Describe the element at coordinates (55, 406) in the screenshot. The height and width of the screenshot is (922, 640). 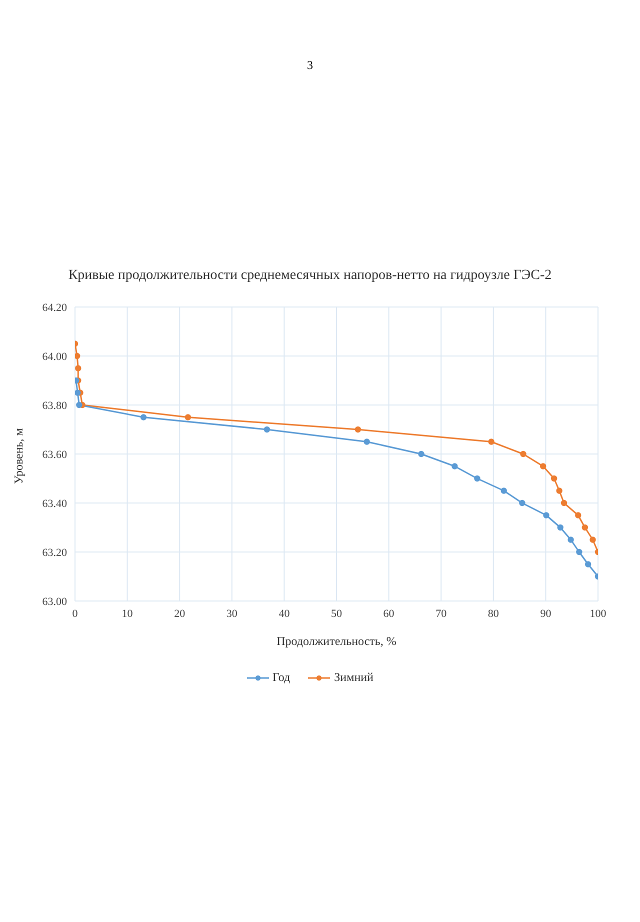
I see `y-tick-label: 63.80` at that location.